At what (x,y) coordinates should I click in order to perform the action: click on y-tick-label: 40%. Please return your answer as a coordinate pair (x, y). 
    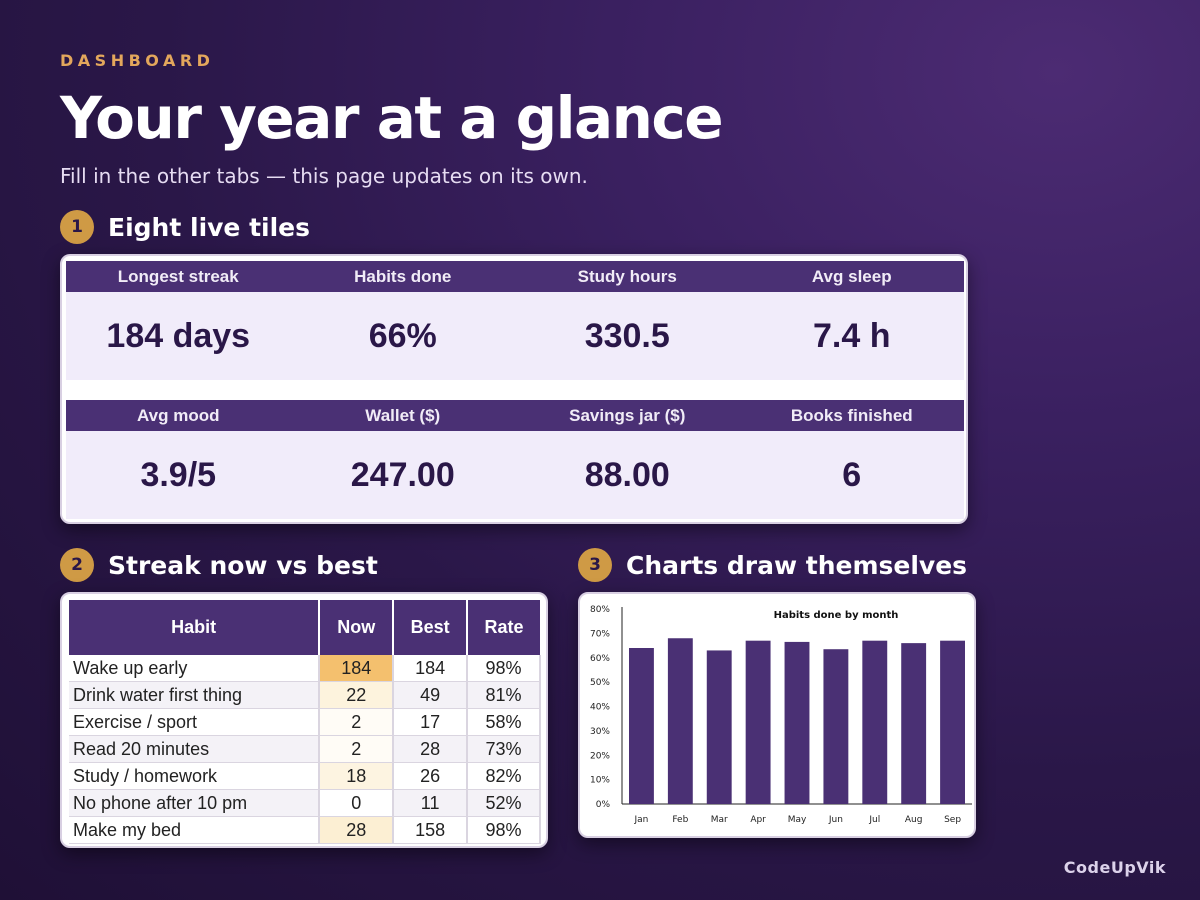
    Looking at the image, I should click on (600, 708).